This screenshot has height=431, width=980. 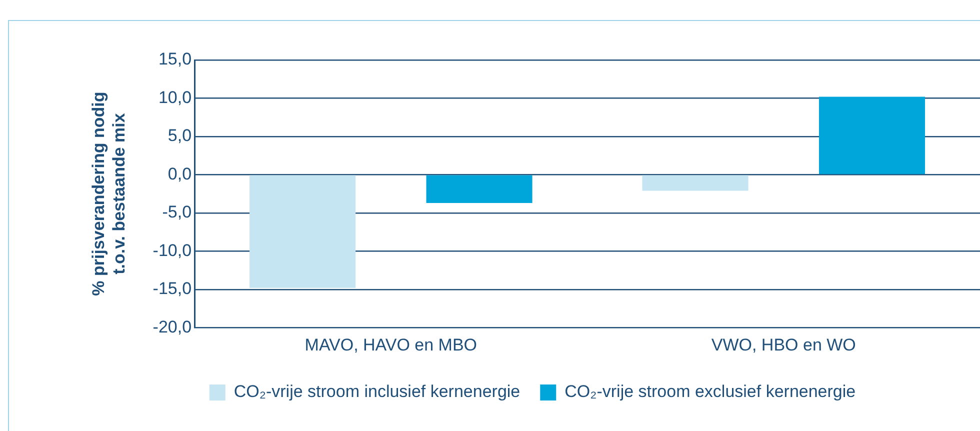 I want to click on y-tick-label: 15,0, so click(x=175, y=59).